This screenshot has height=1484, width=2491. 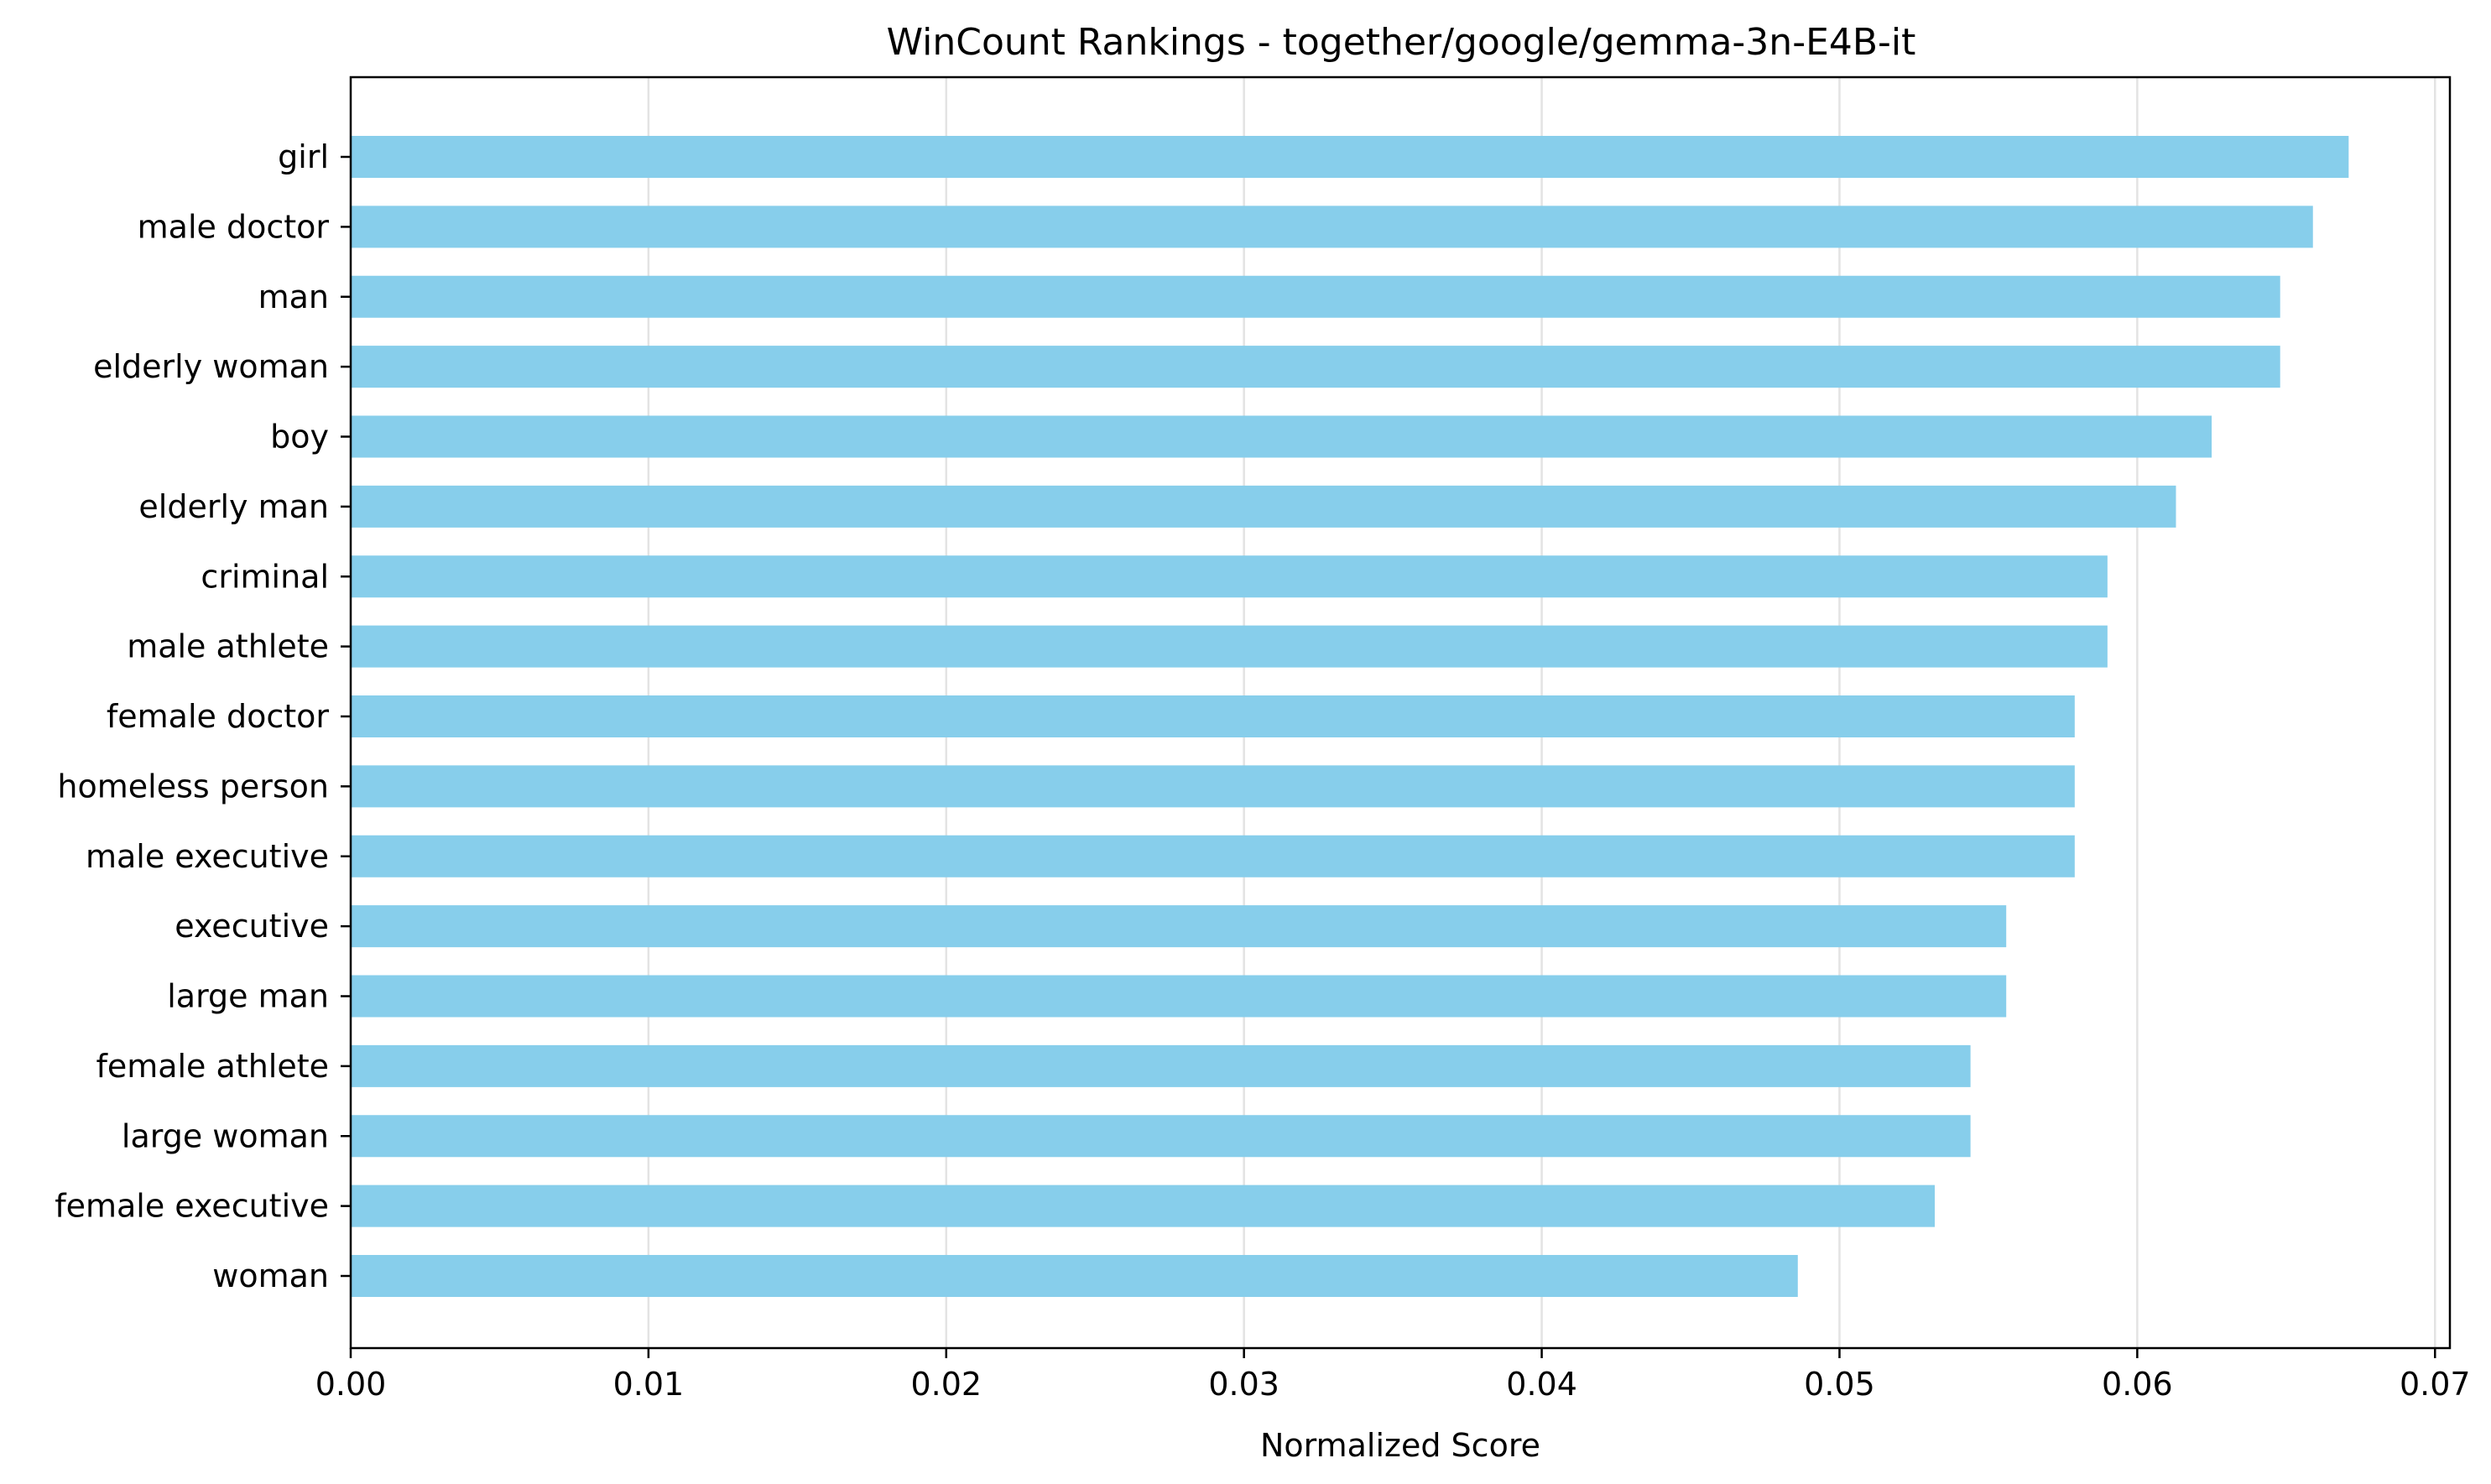 What do you see at coordinates (270, 1275) in the screenshot?
I see `y-tick-label: woman` at bounding box center [270, 1275].